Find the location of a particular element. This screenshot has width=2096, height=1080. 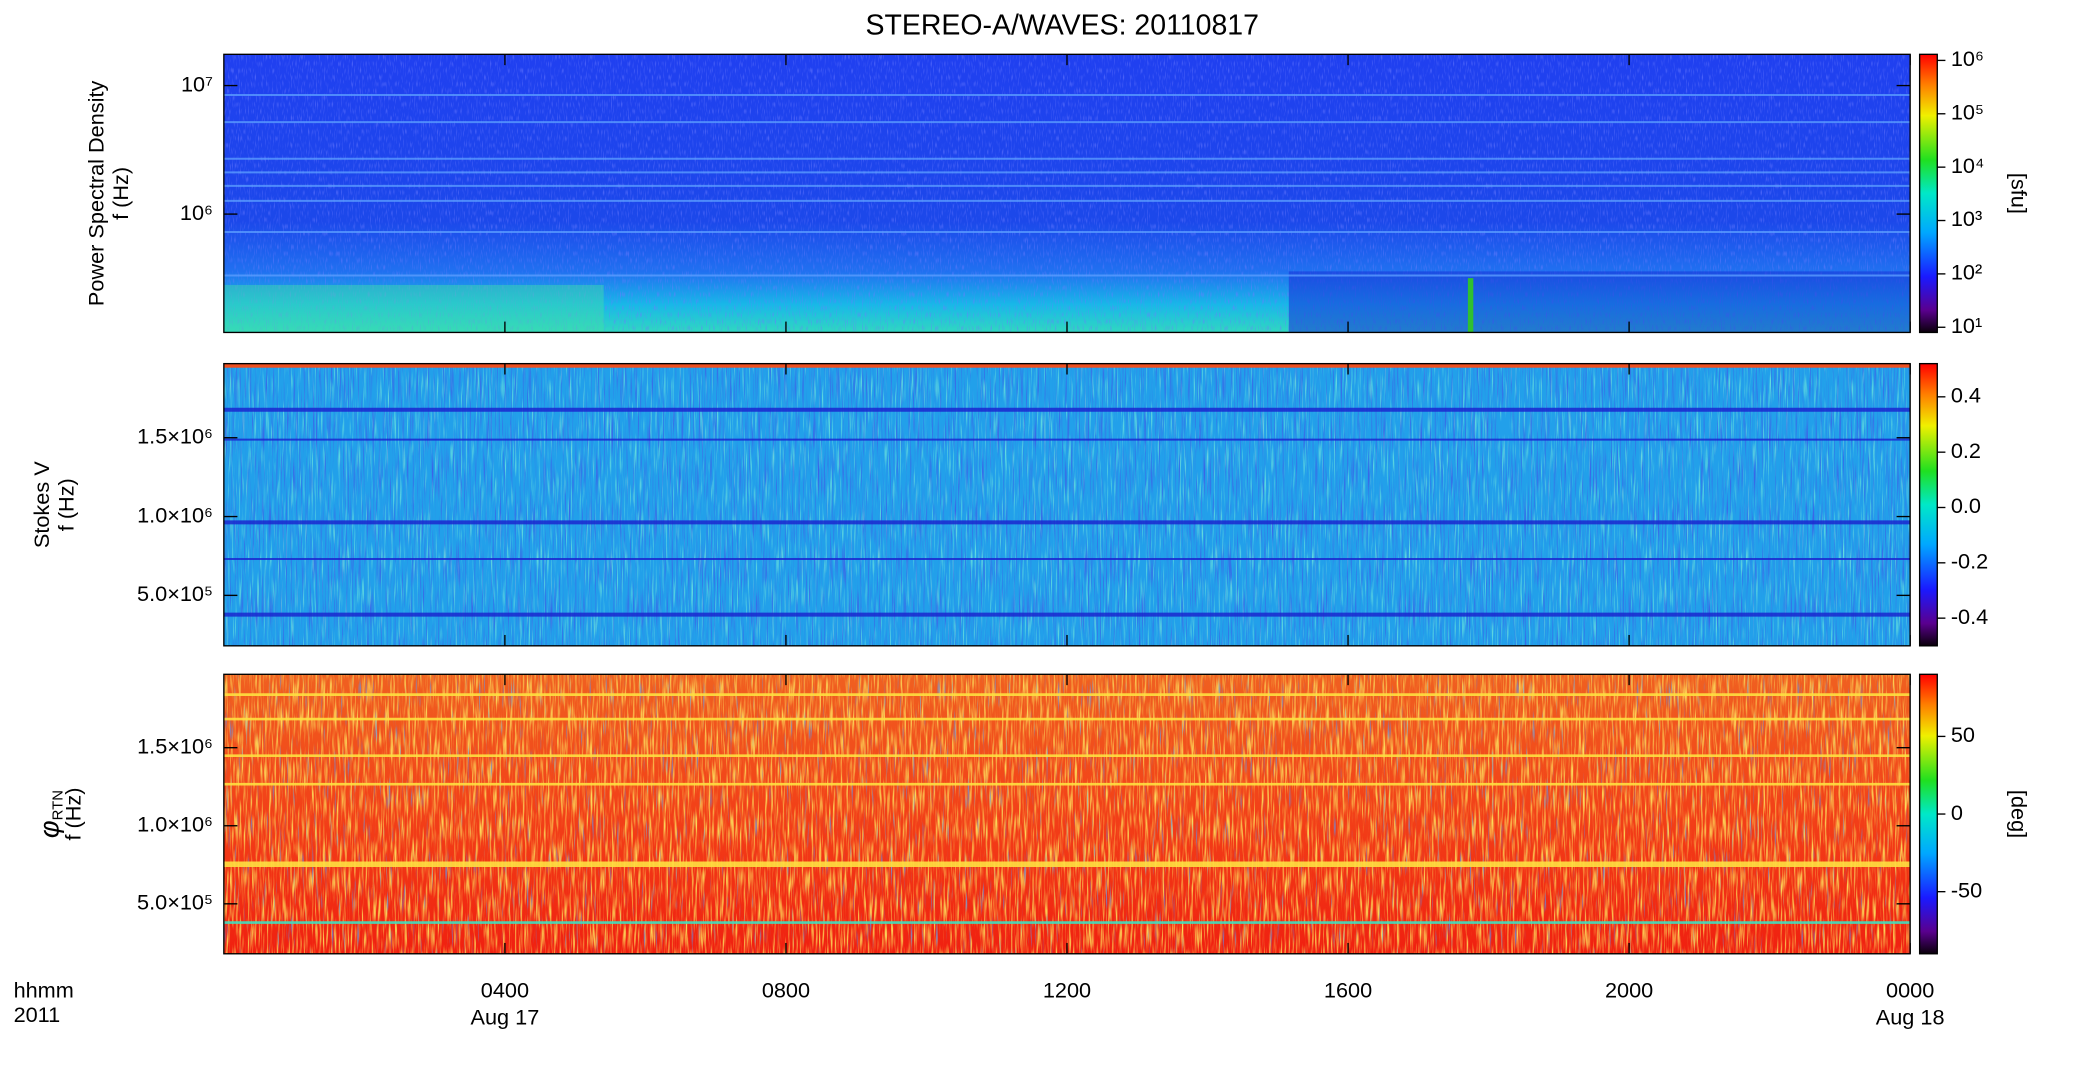

year-label: 2011 is located at coordinates (37, 1014).